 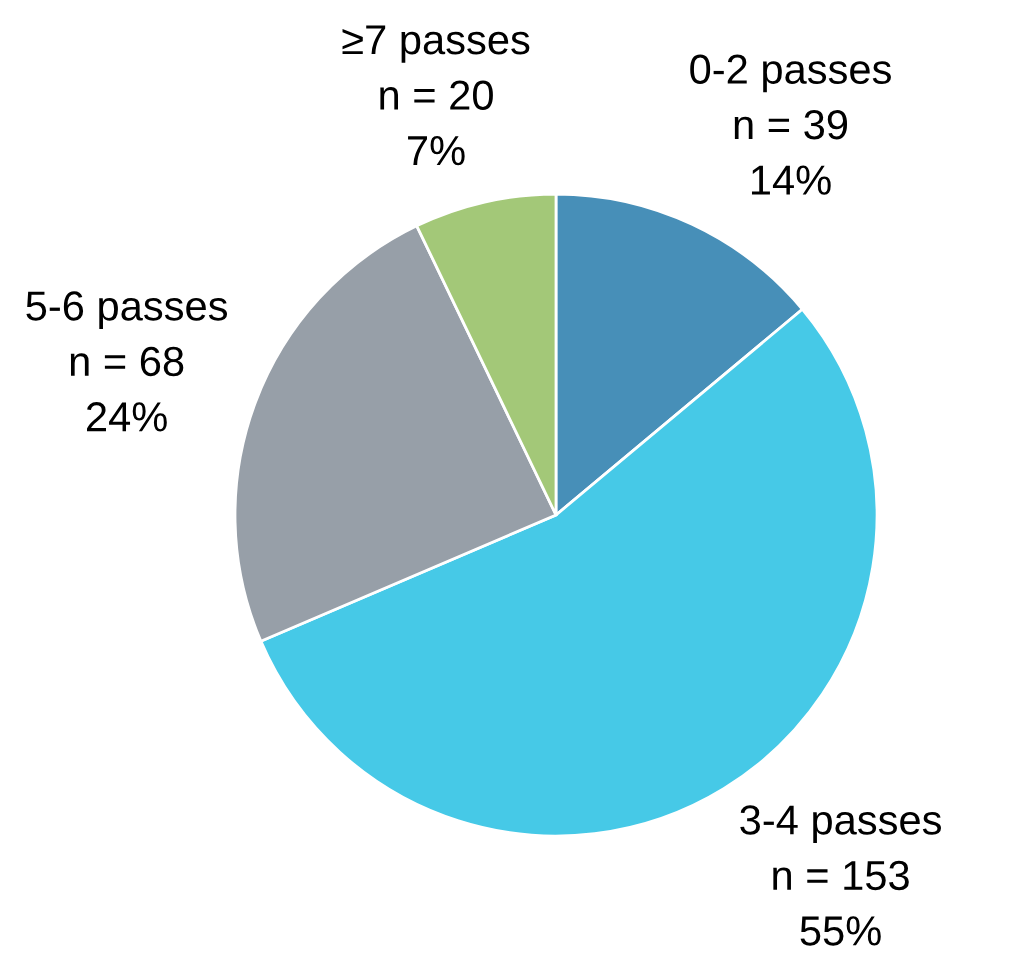 What do you see at coordinates (127, 310) in the screenshot?
I see `slice-label: 5-6 passes` at bounding box center [127, 310].